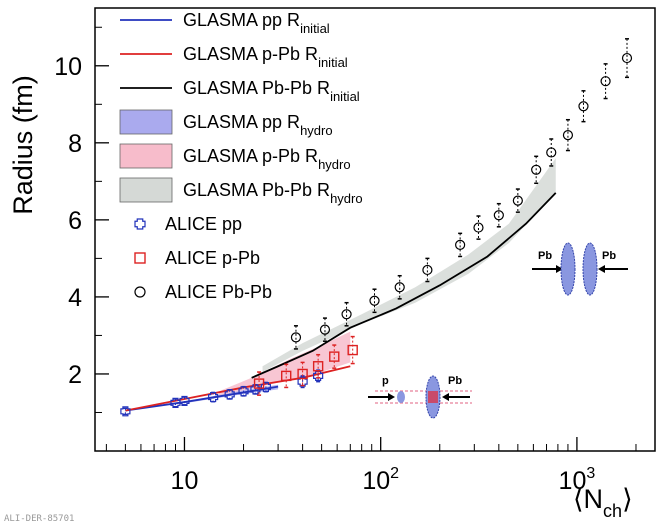  Describe the element at coordinates (218, 292) in the screenshot. I see `legend-label: ALICE Pb-Pb` at that location.